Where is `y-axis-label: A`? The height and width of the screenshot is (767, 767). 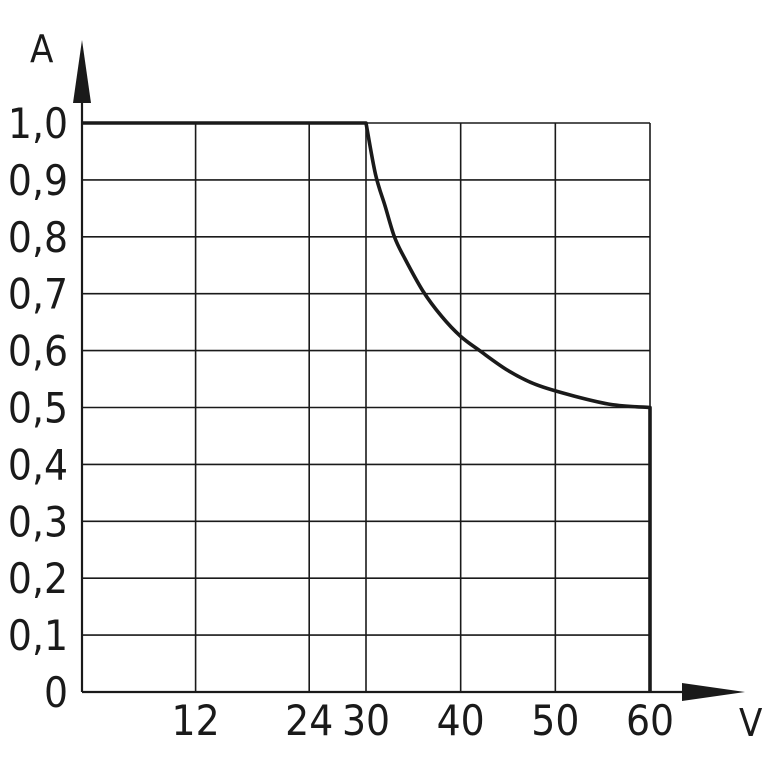
y-axis-label: A is located at coordinates (42, 49).